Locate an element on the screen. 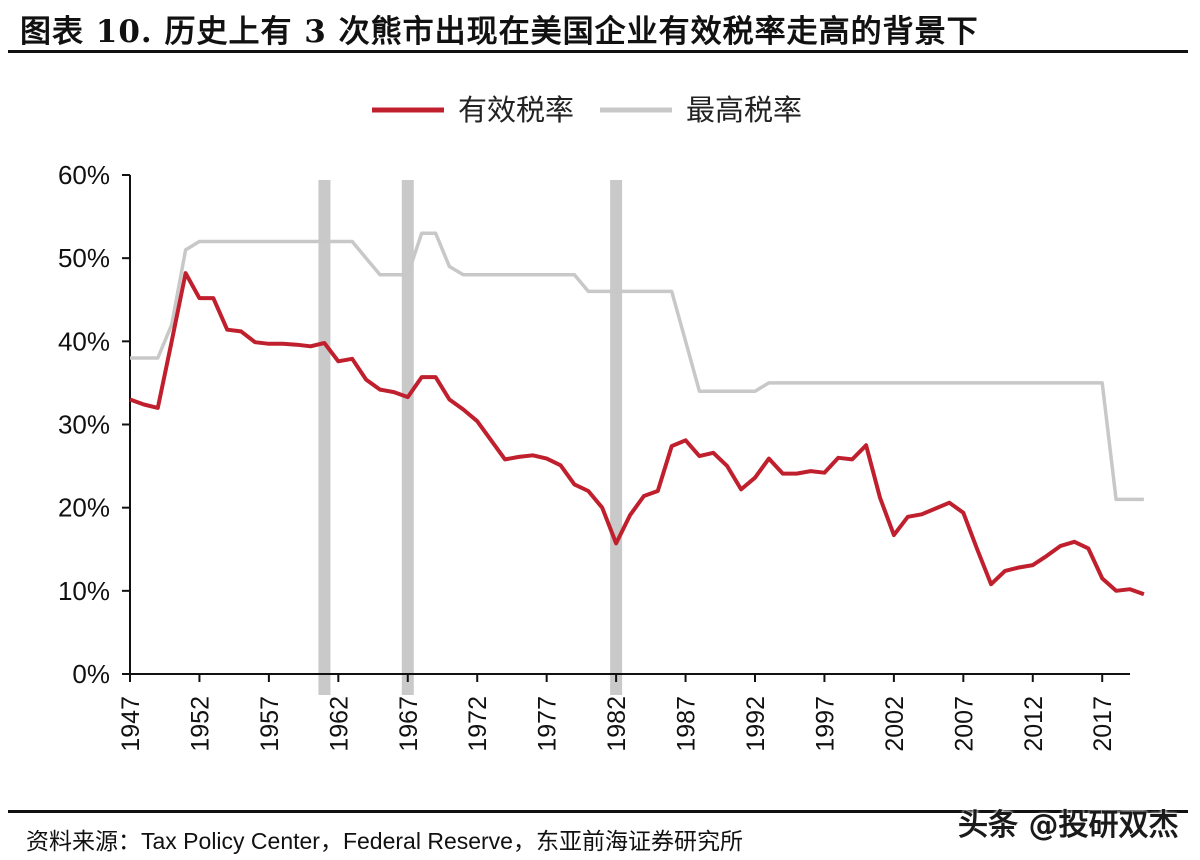 The image size is (1200, 860). legend-label: 最高税率 is located at coordinates (744, 110).